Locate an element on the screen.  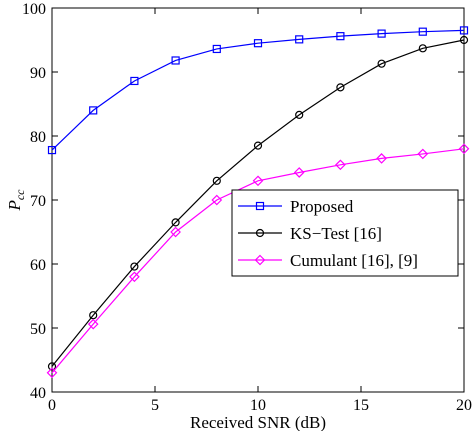
legend: Proposed KS−Test [16] Cumulant [16], [9] is located at coordinates (345, 233).